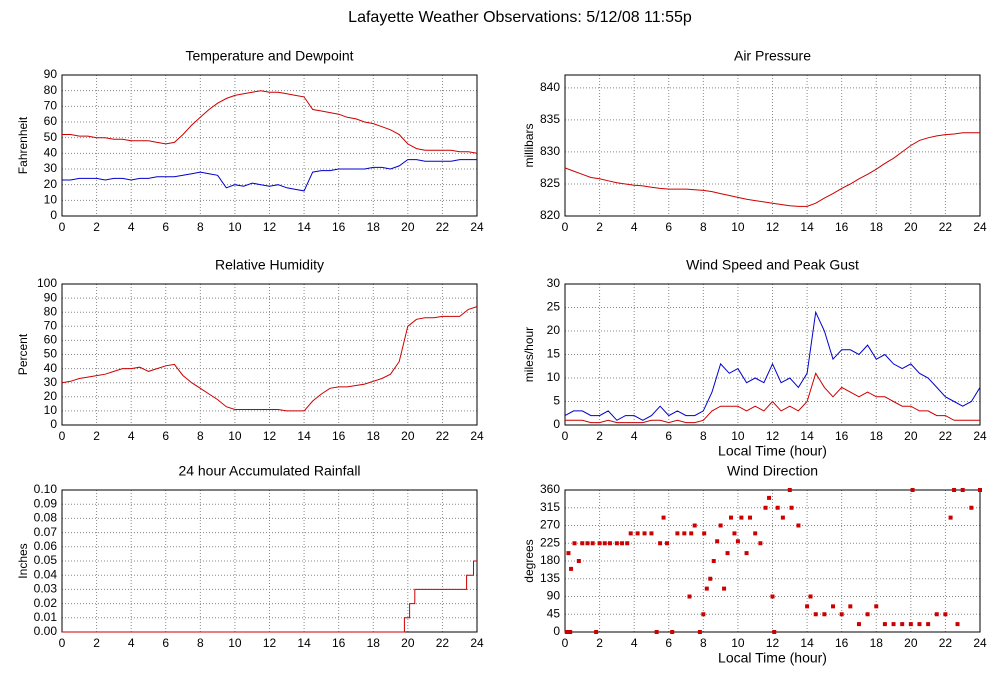 This screenshot has width=1000, height=680. I want to click on y-tick-label: 830, so click(550, 151).